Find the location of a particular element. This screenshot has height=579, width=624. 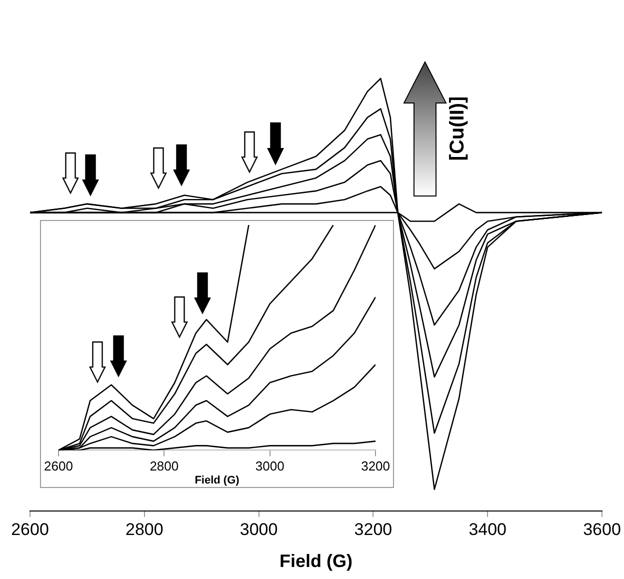

x-tick-label: 3400 is located at coordinates (487, 529).